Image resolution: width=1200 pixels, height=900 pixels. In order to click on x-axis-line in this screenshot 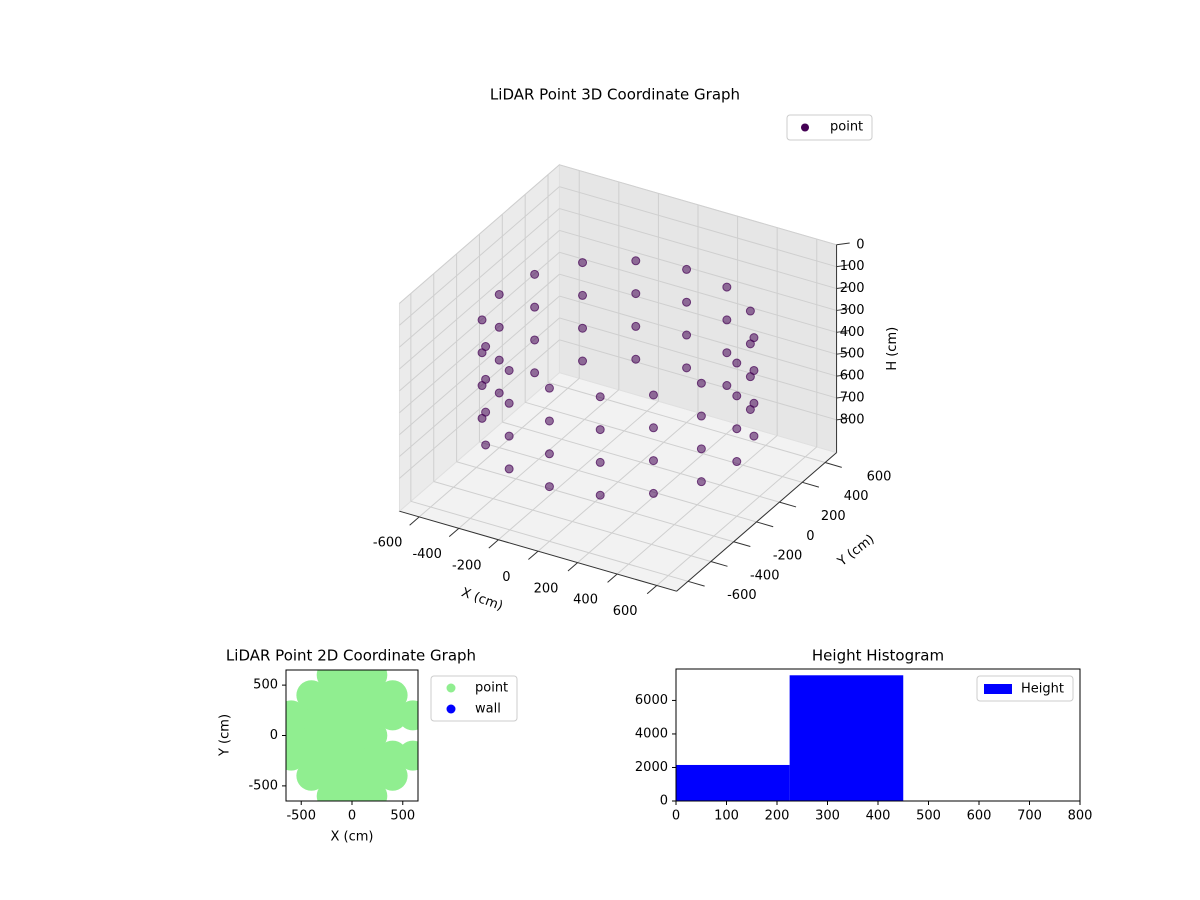, I will do `click(538, 551)`.